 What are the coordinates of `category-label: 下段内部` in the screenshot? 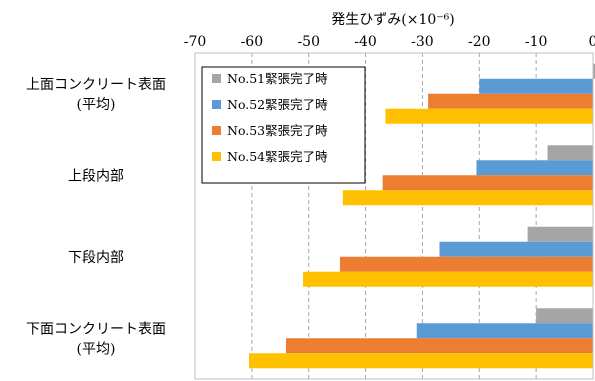 It's located at (96, 258).